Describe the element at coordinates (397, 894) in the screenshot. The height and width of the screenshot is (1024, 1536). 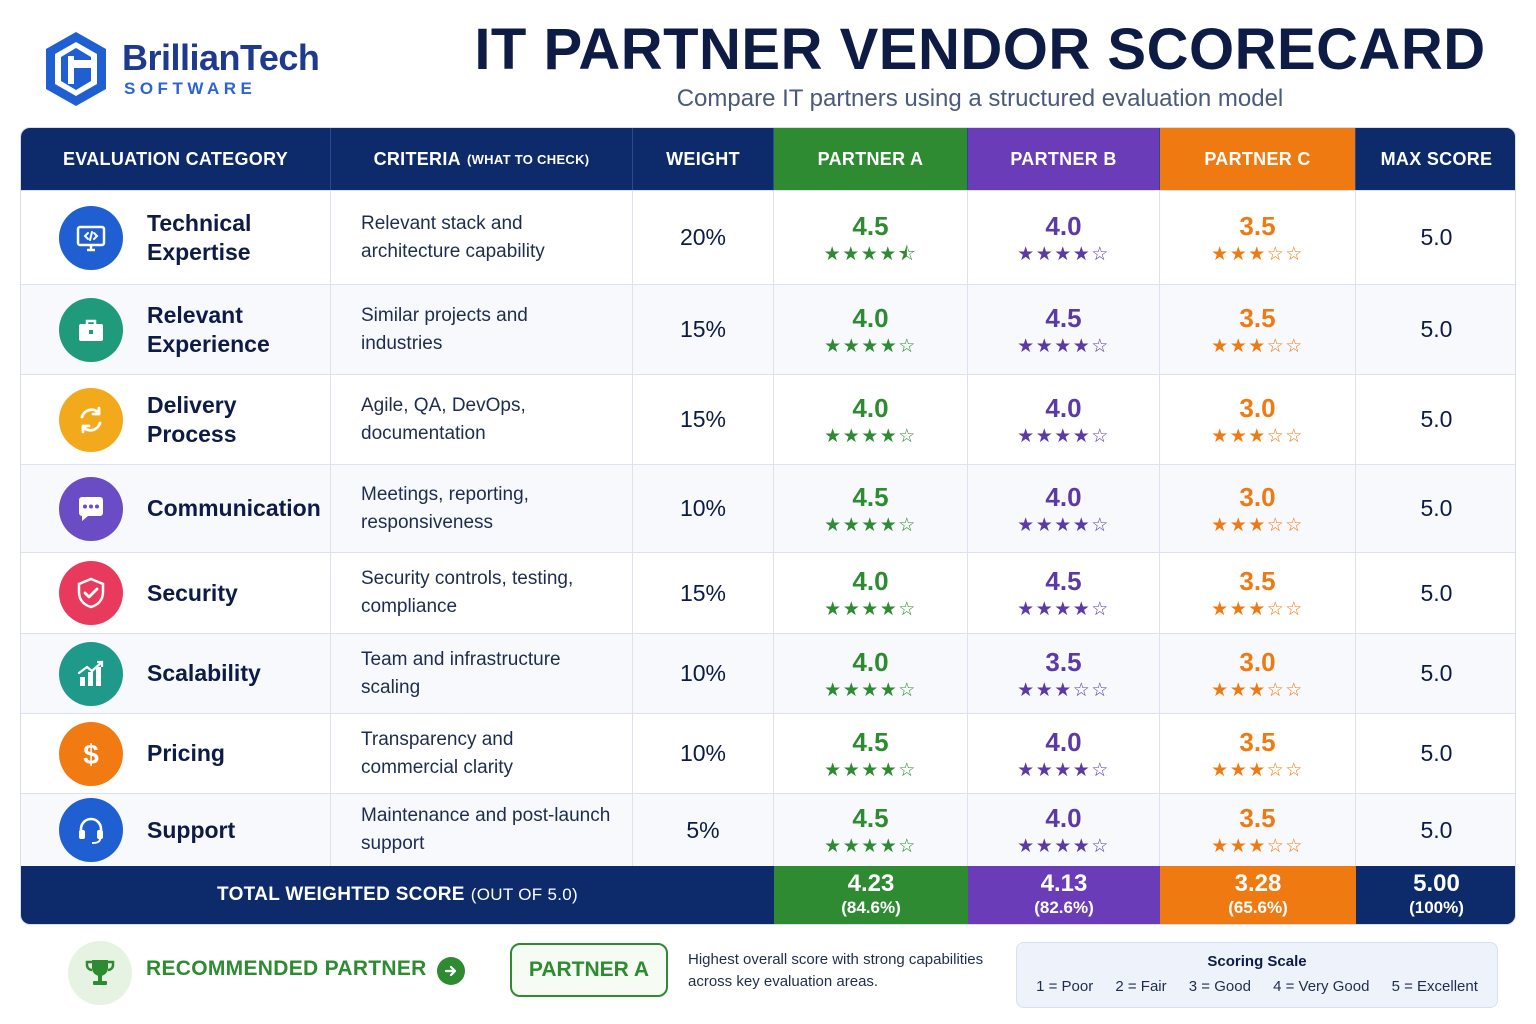
I see `total-label: TOTAL WEIGHTED SCORE (OUT OF 5.0)` at that location.